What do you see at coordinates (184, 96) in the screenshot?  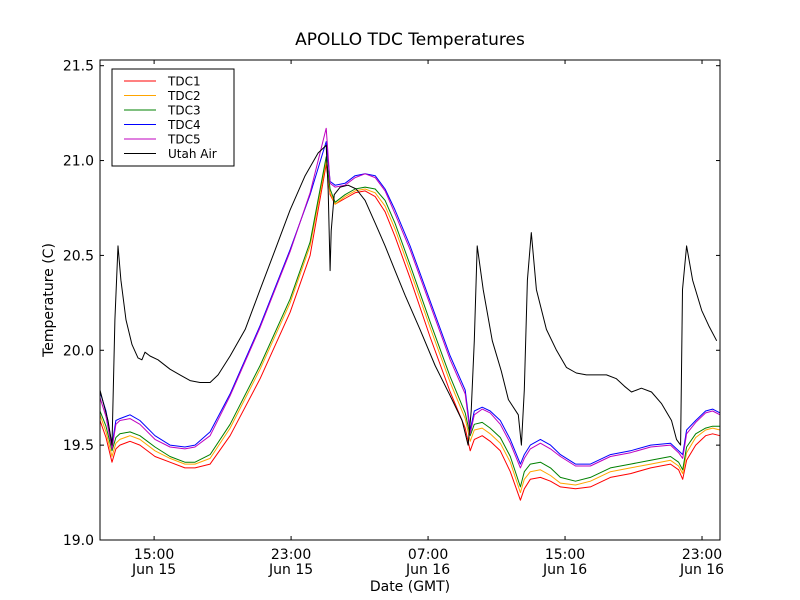 I see `legend-label-tdc2: TDC2` at bounding box center [184, 96].